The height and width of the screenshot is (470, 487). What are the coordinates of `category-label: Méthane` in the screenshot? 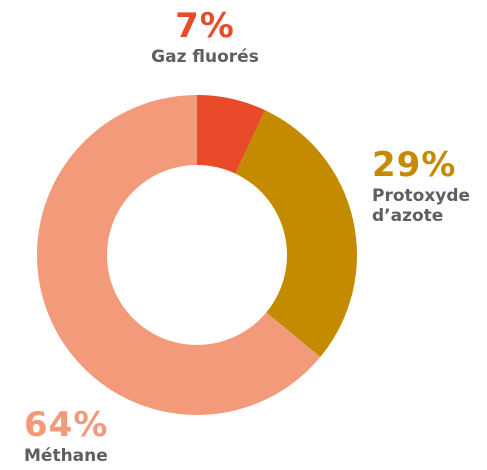 It's located at (66, 455).